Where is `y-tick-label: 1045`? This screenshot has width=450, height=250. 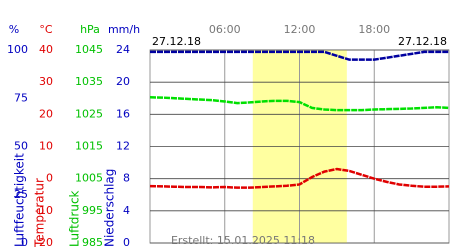
y-tick-label: 1045 is located at coordinates (89, 49).